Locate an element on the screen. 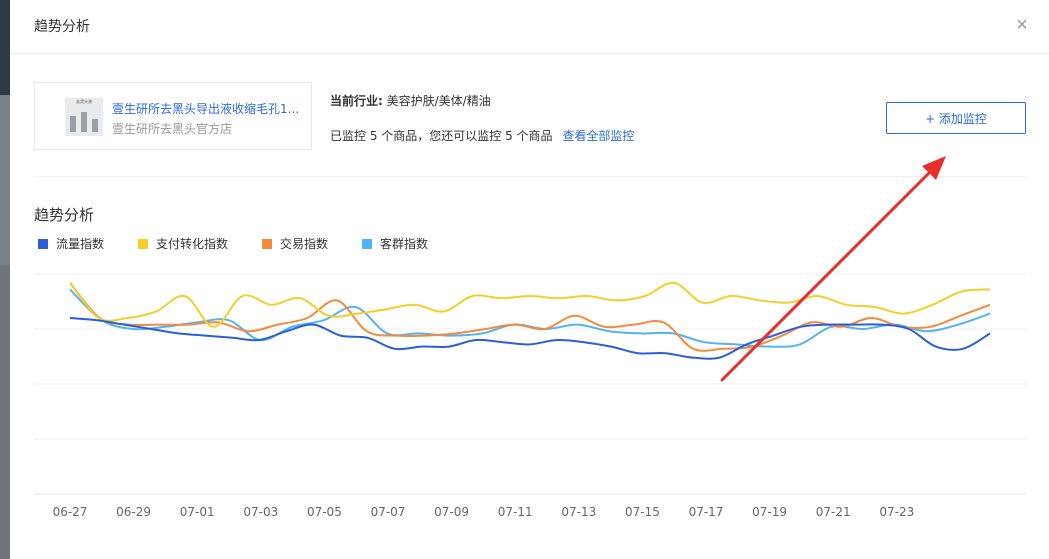 This screenshot has width=1049, height=559. legend-item-customer: 客群指数 is located at coordinates (395, 243).